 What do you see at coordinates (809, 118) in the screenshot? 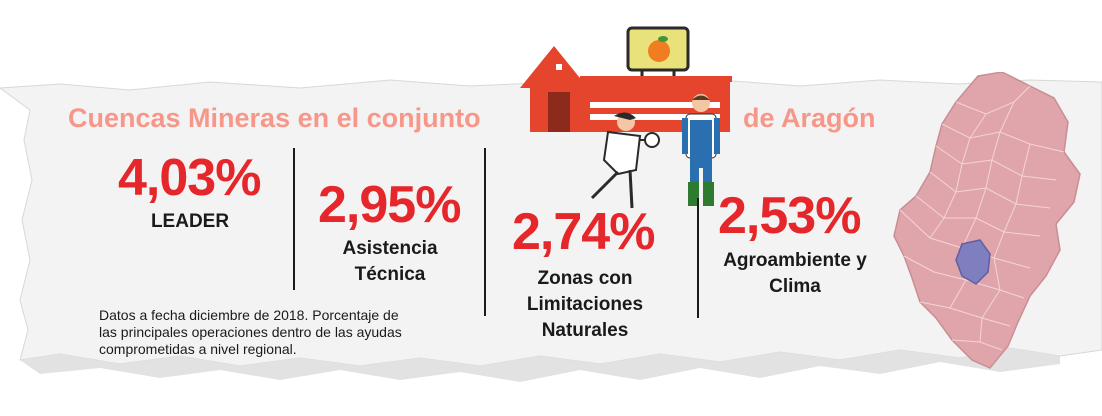
I see `page-title-part-2: de Aragón` at bounding box center [809, 118].